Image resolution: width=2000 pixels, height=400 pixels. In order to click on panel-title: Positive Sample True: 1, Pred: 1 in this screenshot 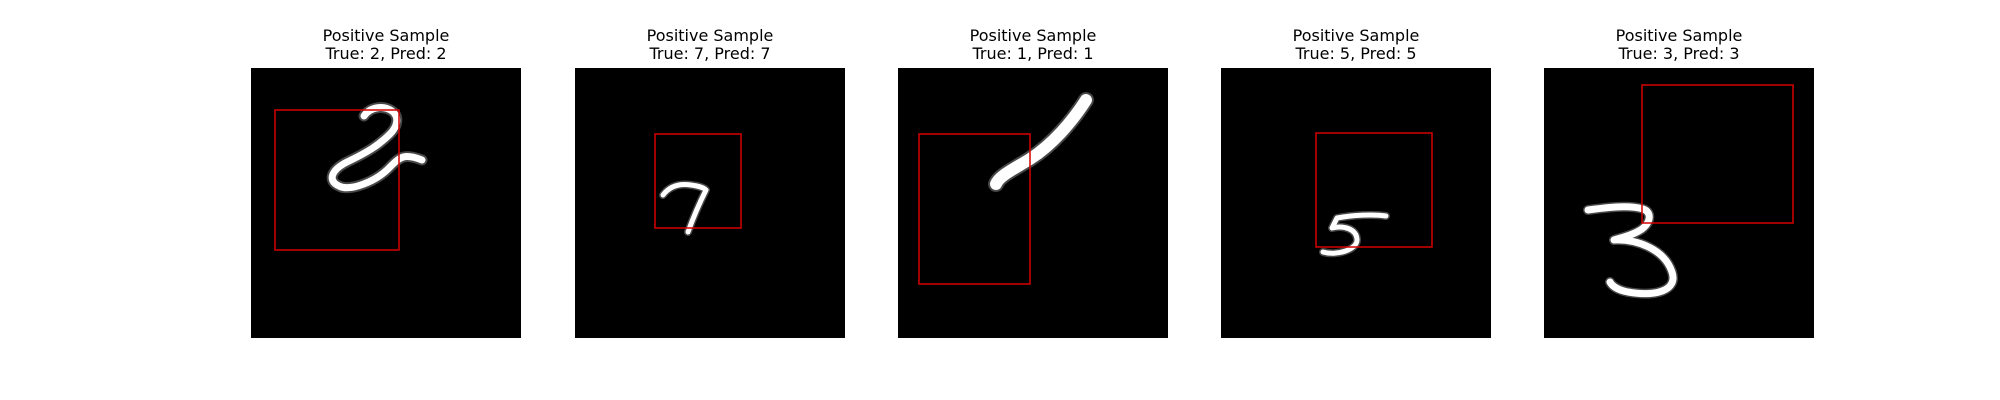, I will do `click(1033, 45)`.